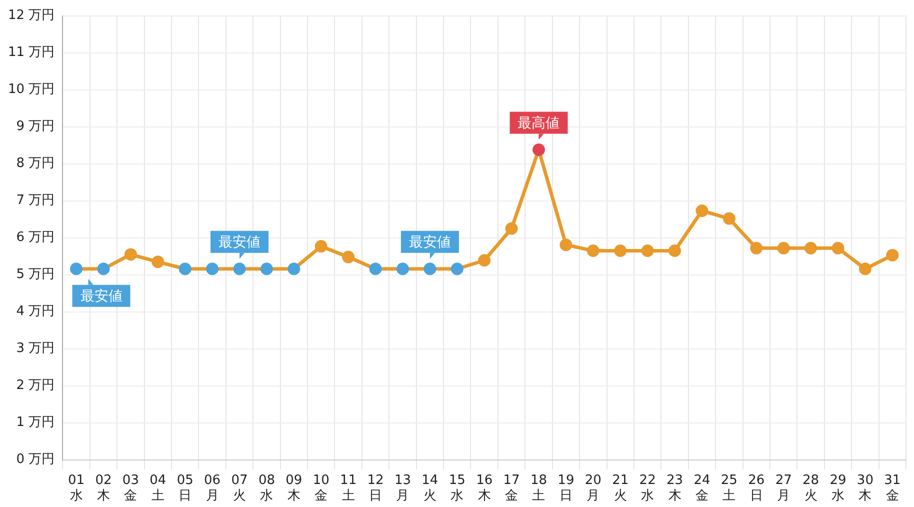 This screenshot has height=507, width=914. I want to click on x-tick-label: 17 金, so click(511, 488).